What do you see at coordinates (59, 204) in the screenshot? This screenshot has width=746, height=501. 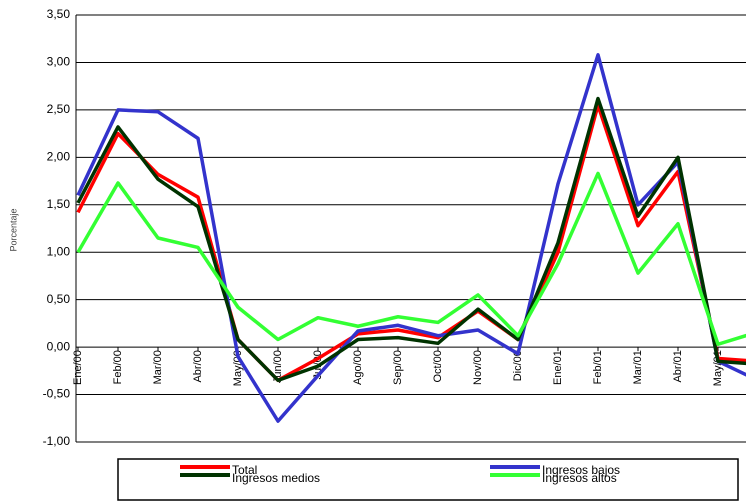 I see `y-tick-label: 1,50` at bounding box center [59, 204].